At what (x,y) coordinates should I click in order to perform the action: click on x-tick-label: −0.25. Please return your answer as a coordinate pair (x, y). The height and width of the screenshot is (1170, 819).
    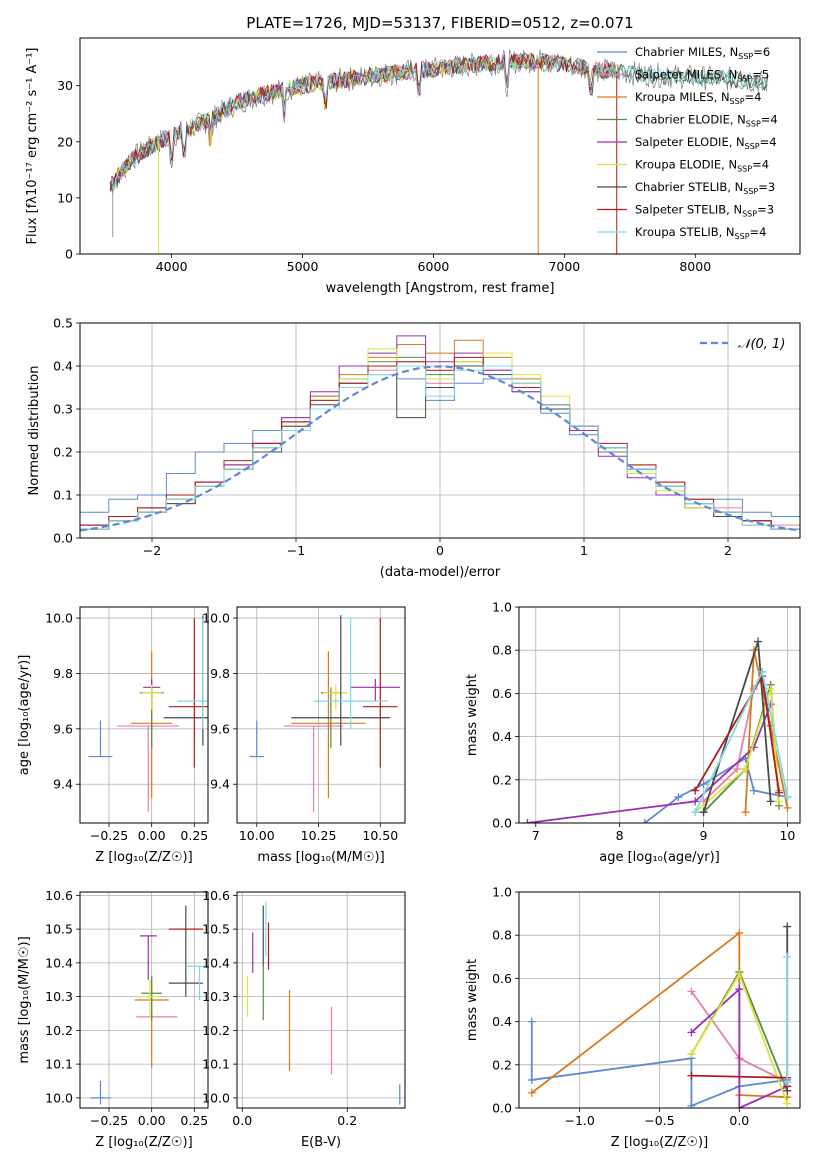
    Looking at the image, I should click on (109, 835).